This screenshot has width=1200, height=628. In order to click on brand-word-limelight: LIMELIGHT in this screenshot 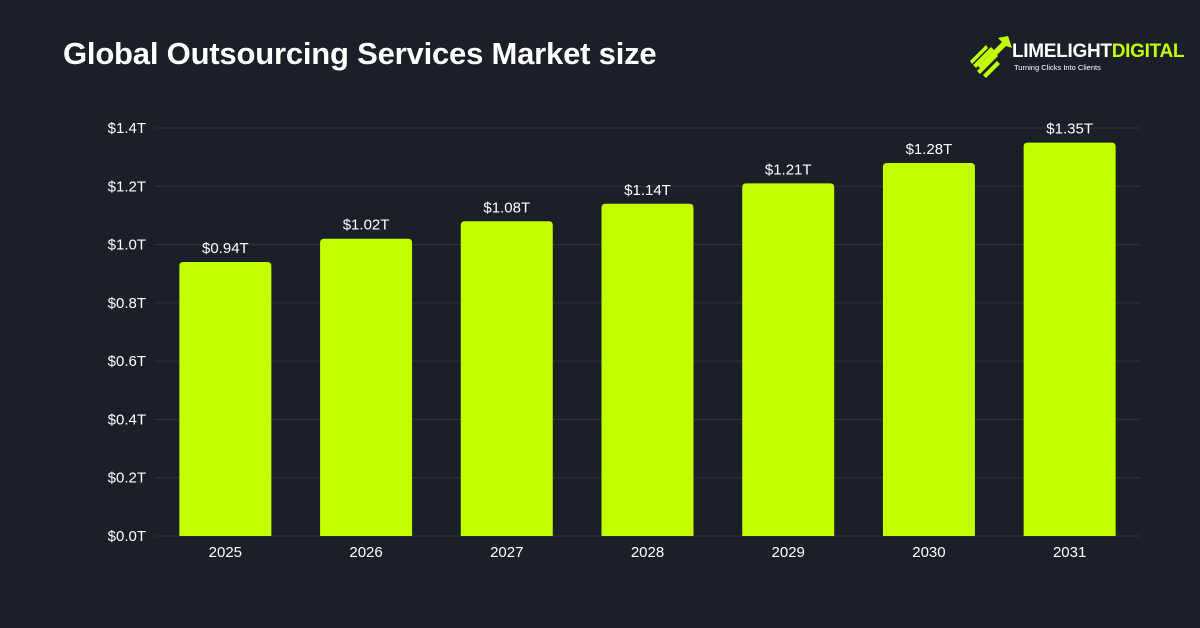, I will do `click(1062, 51)`.